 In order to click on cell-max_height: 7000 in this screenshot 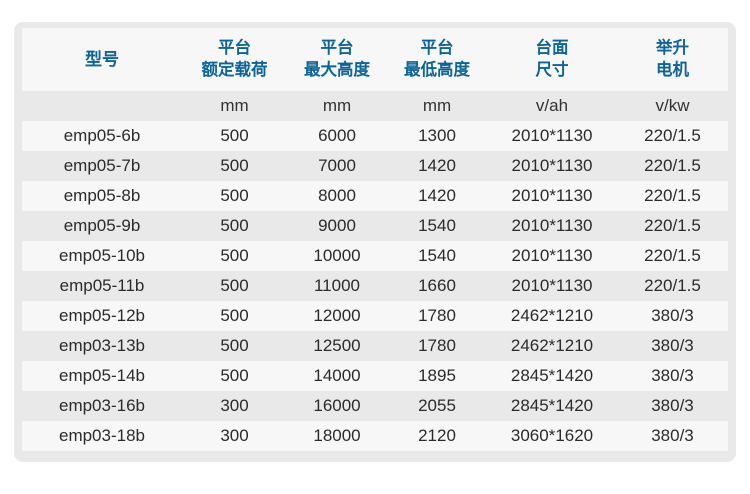, I will do `click(337, 165)`.